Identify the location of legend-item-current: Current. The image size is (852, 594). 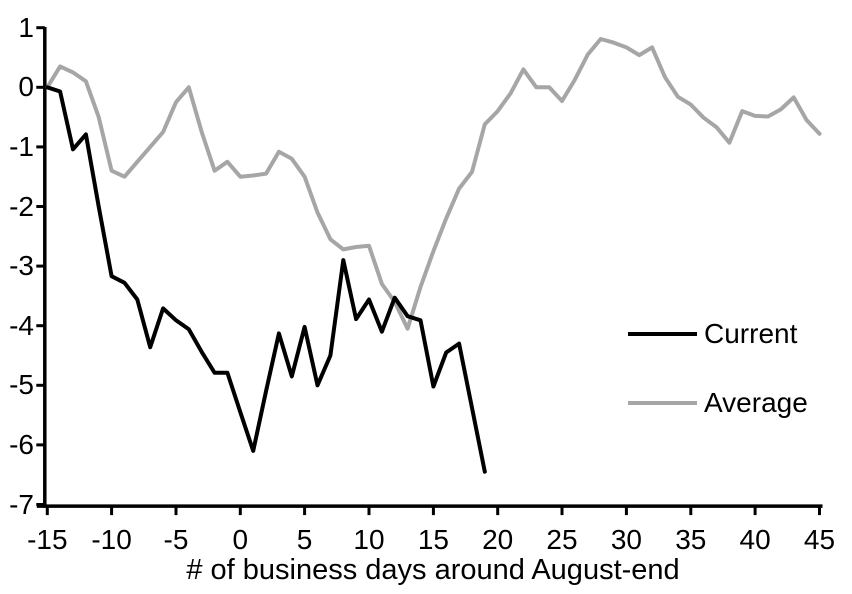
(712, 334).